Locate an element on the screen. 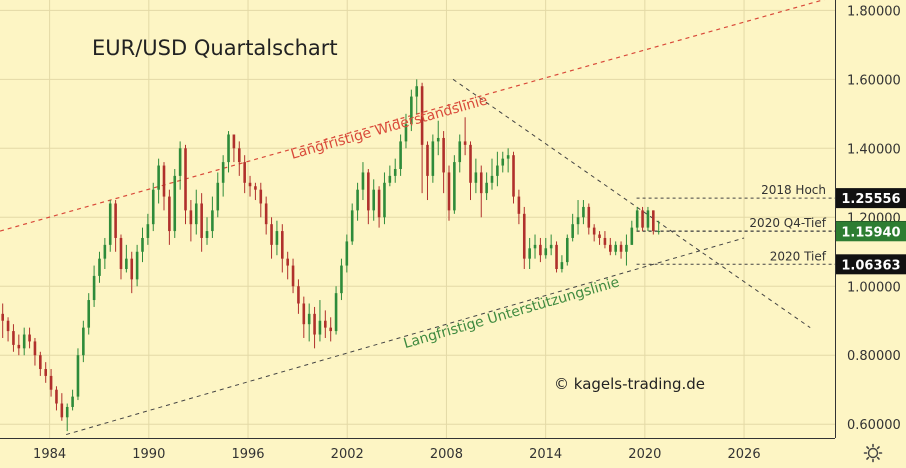 The image size is (906, 468). price-box-value: 1.25556 is located at coordinates (870, 199).